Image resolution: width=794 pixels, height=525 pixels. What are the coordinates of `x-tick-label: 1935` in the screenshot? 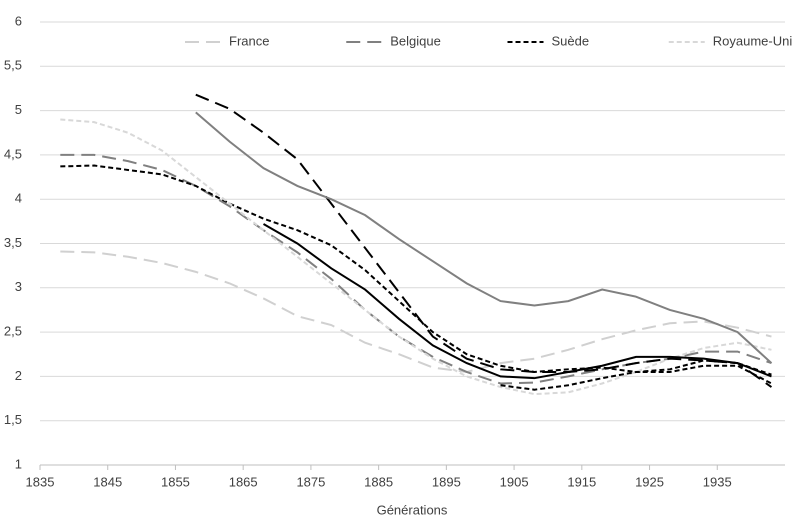 It's located at (717, 481).